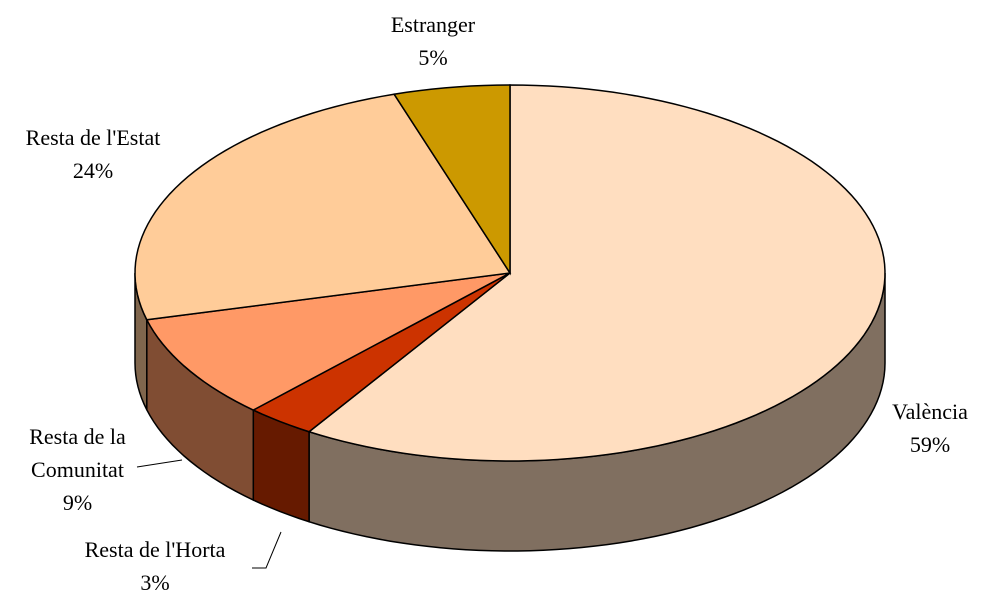 This screenshot has width=981, height=592. Describe the element at coordinates (93, 170) in the screenshot. I see `value-label: 24%` at that location.